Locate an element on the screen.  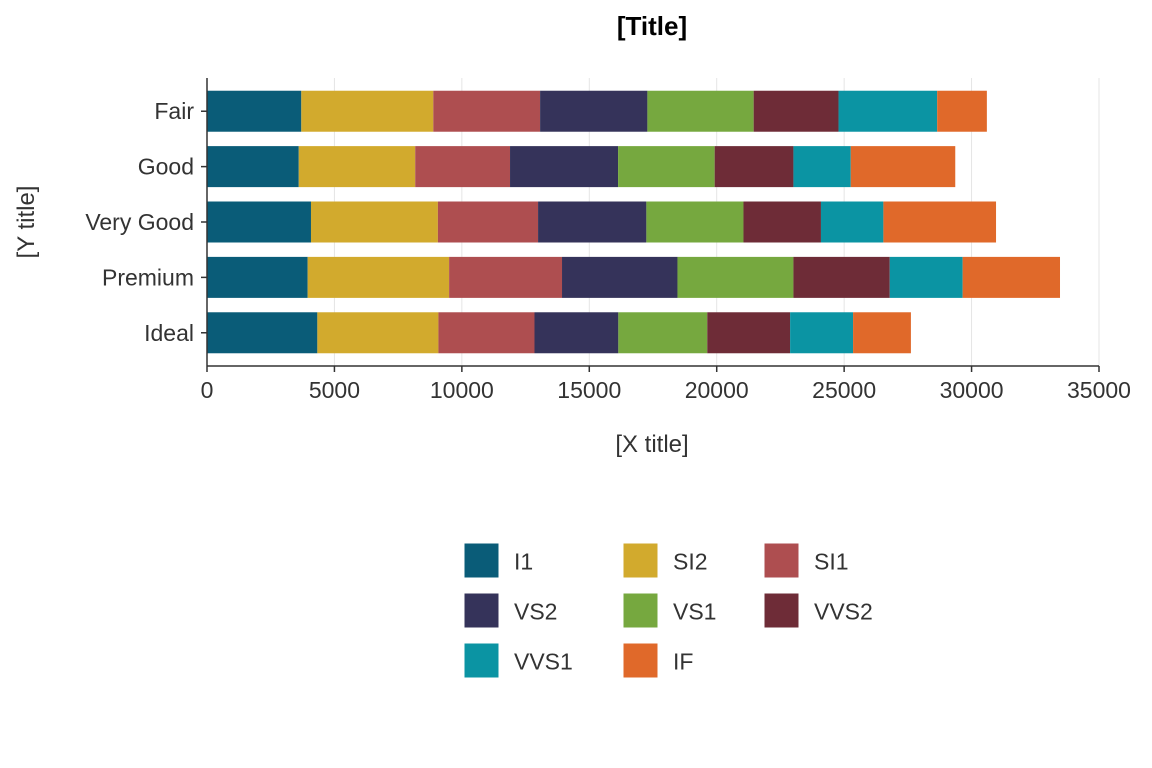
bar-fair-si1 is located at coordinates (487, 111).